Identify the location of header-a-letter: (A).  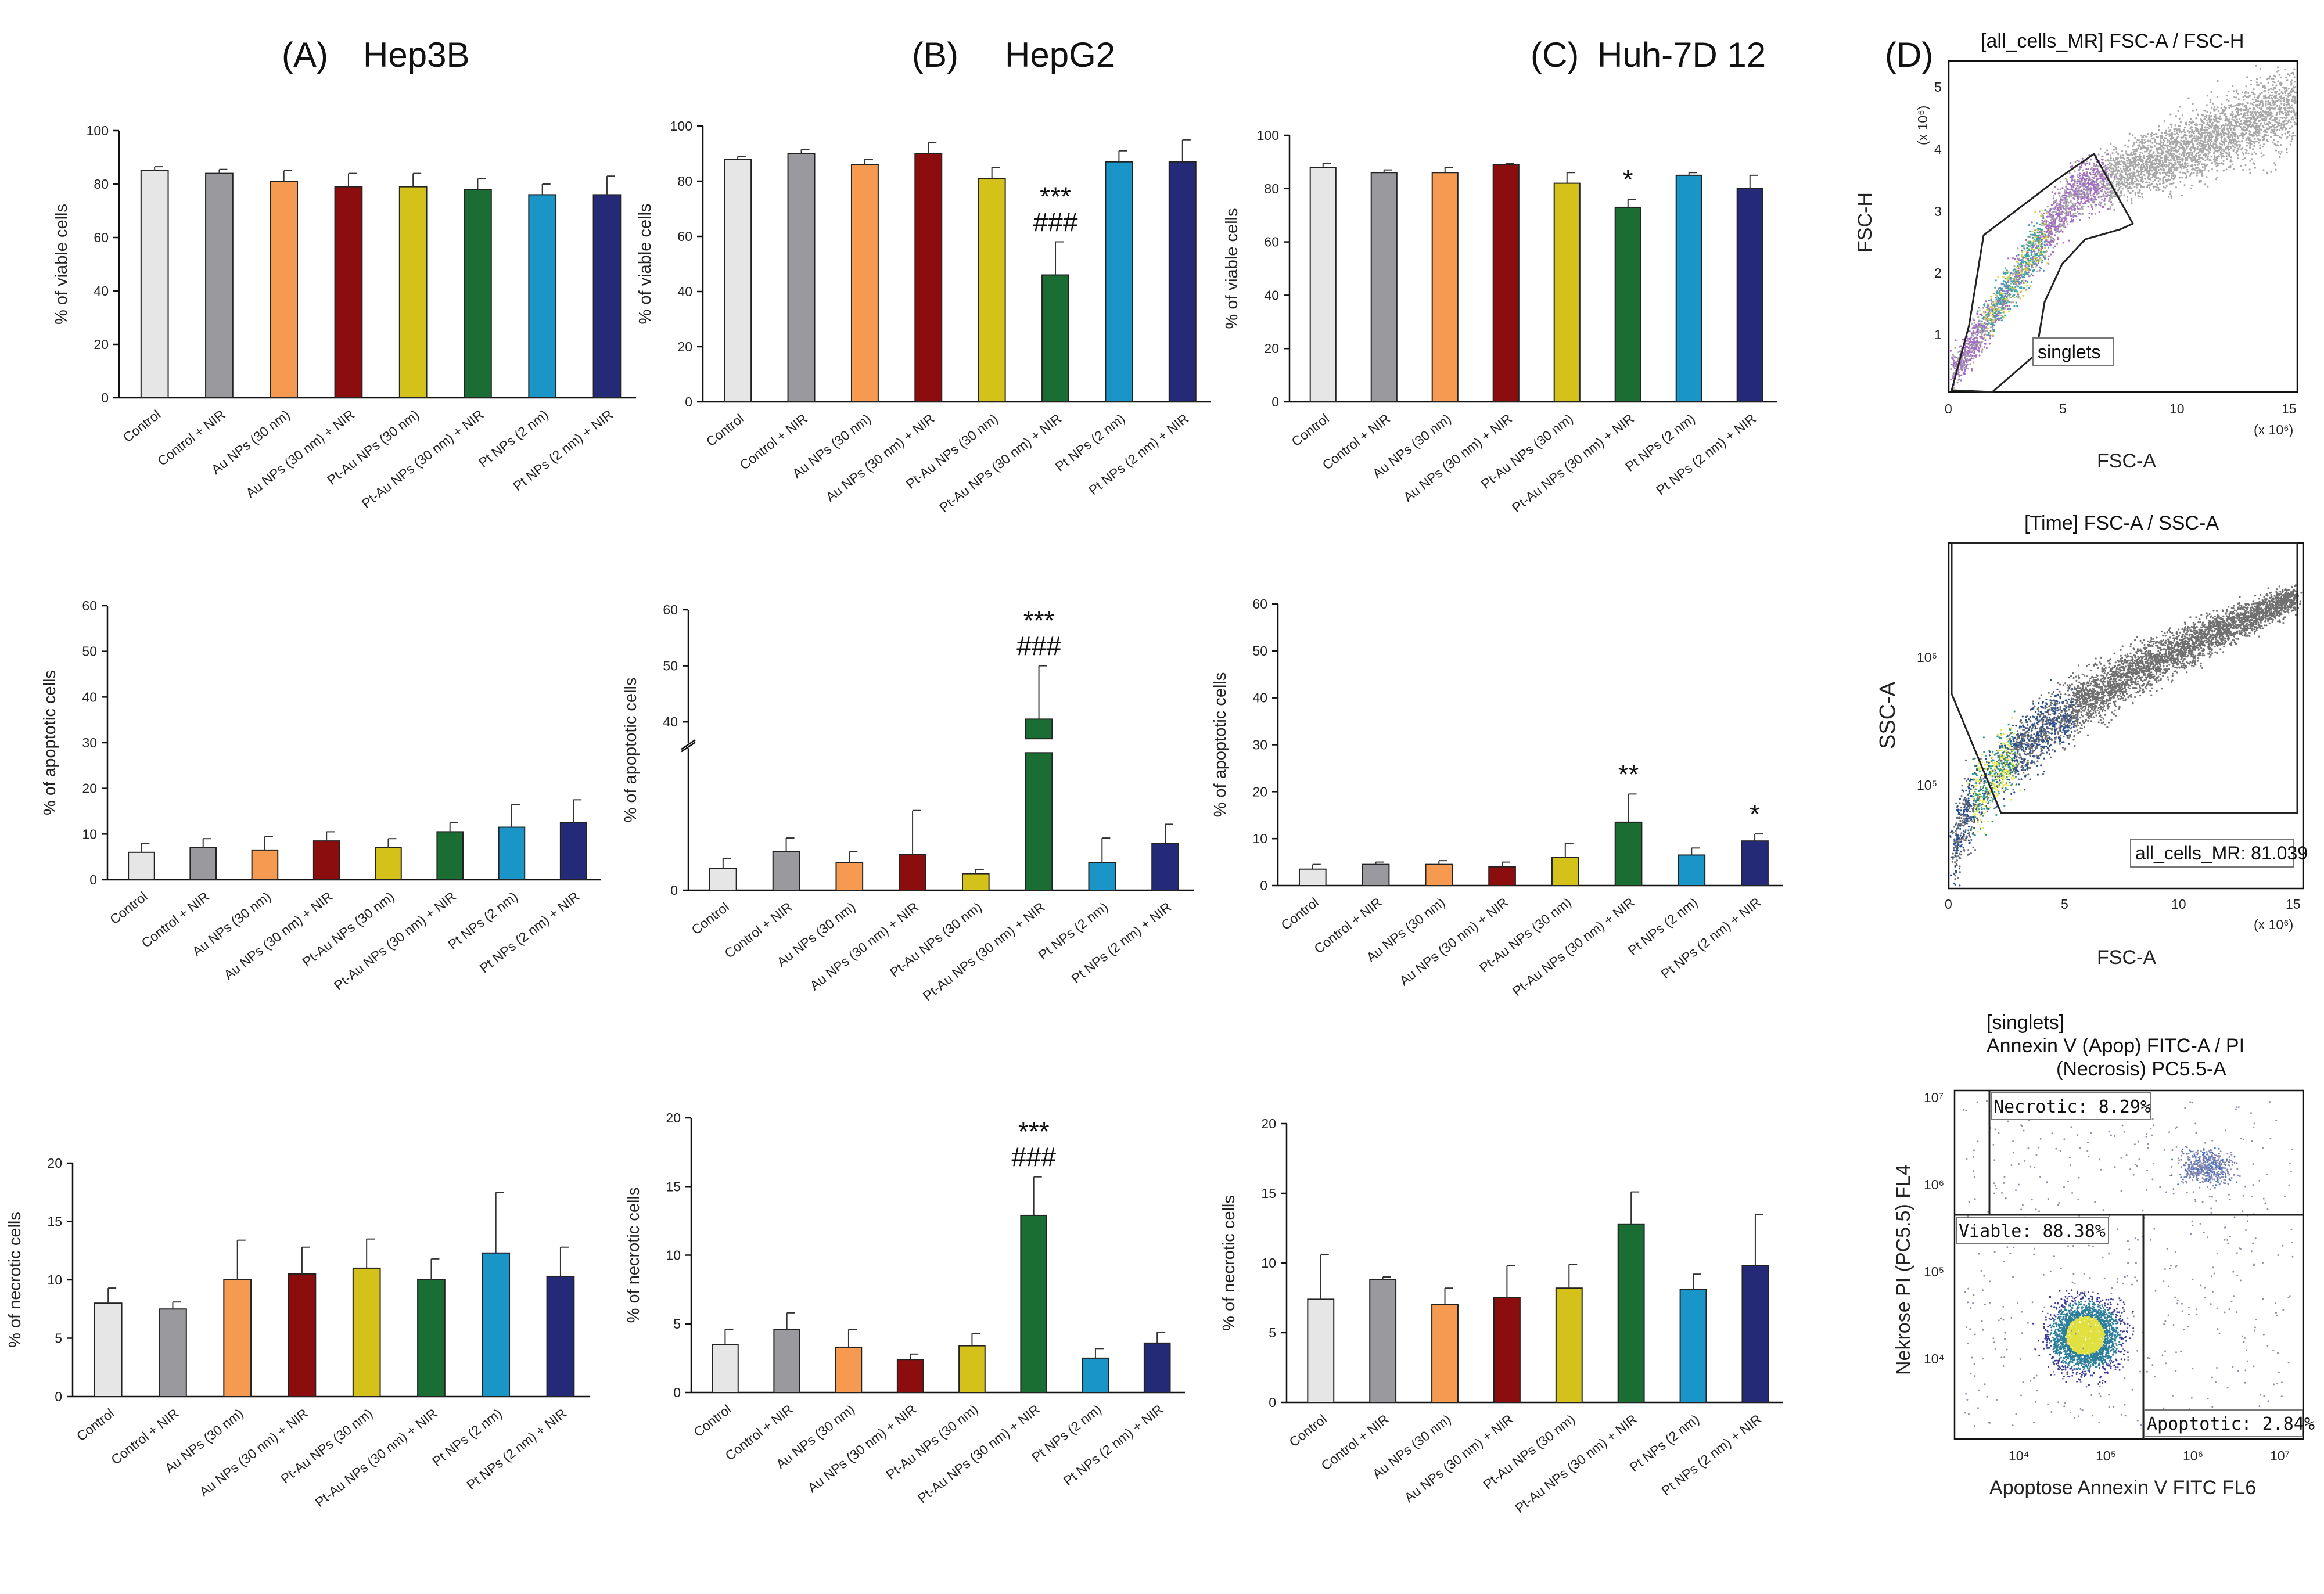
(305, 54).